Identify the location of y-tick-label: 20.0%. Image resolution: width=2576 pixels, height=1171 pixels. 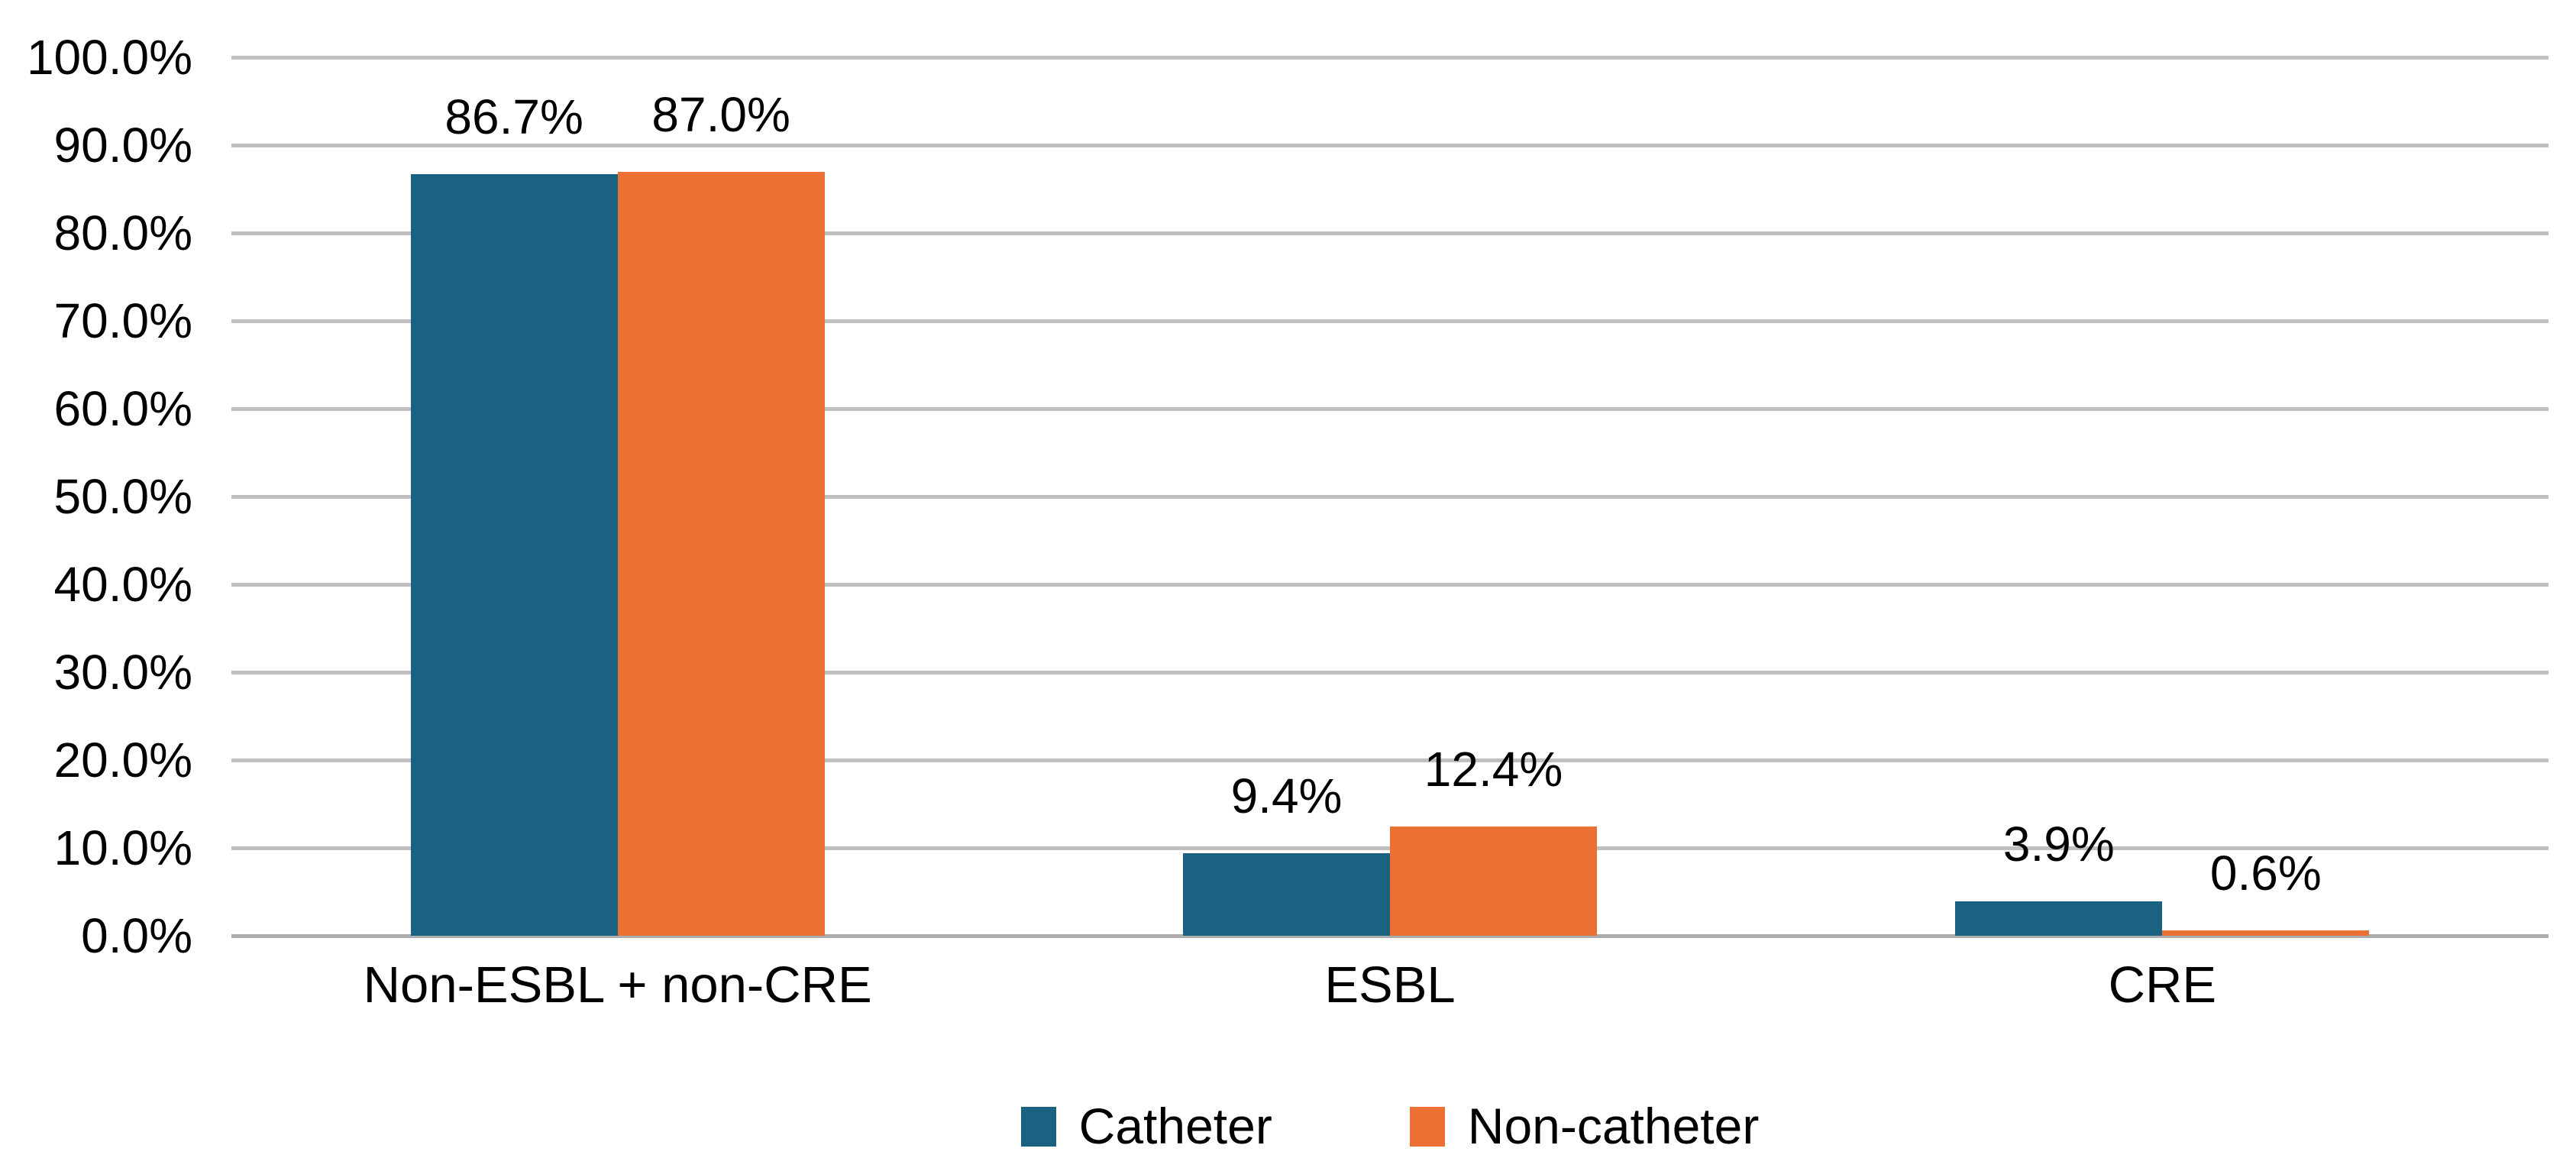
(122, 760).